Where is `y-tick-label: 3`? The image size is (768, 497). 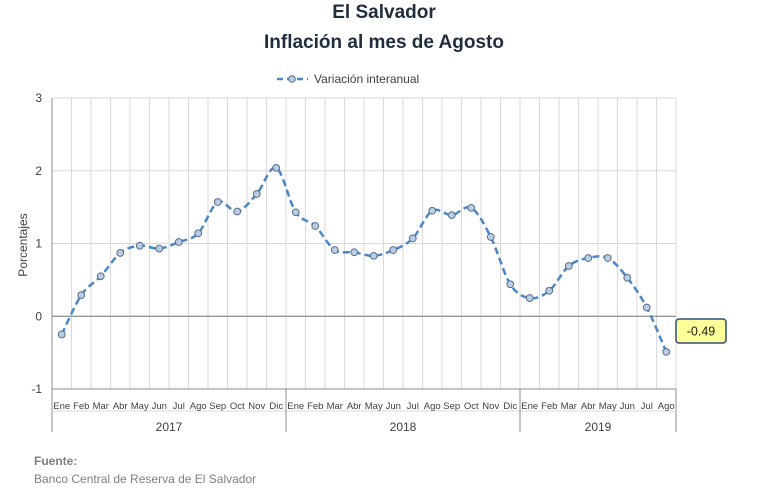
y-tick-label: 3 is located at coordinates (38, 98).